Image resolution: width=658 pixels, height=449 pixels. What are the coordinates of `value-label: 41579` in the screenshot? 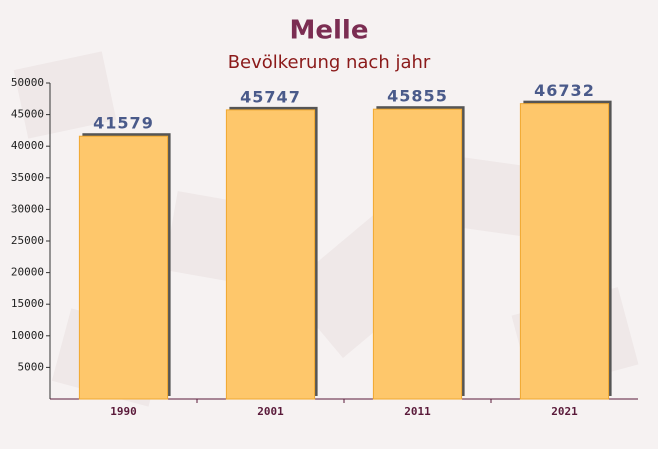 It's located at (123, 123).